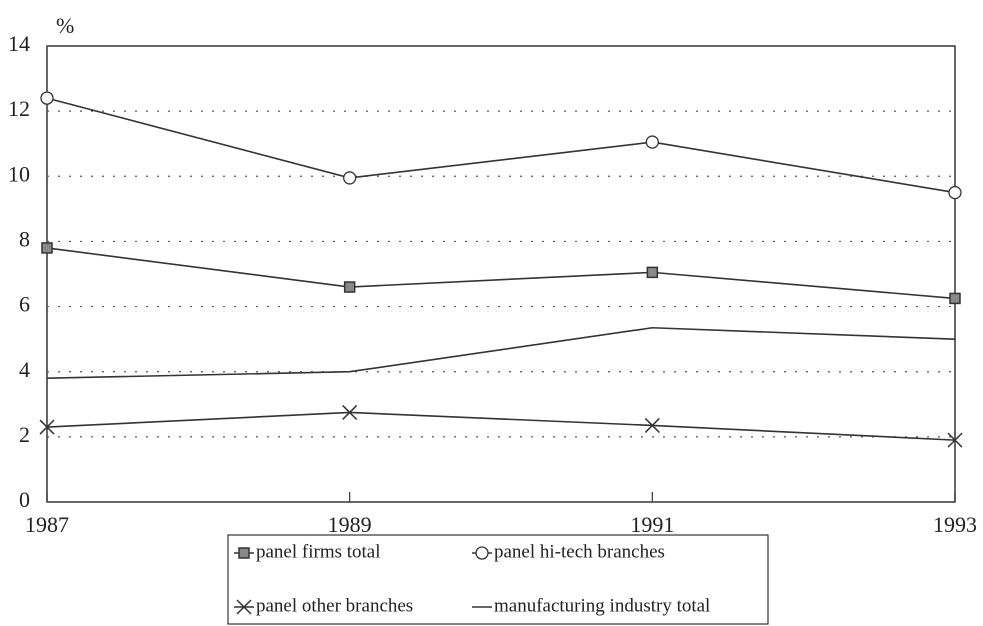  I want to click on y-tick-label: 2, so click(24, 434).